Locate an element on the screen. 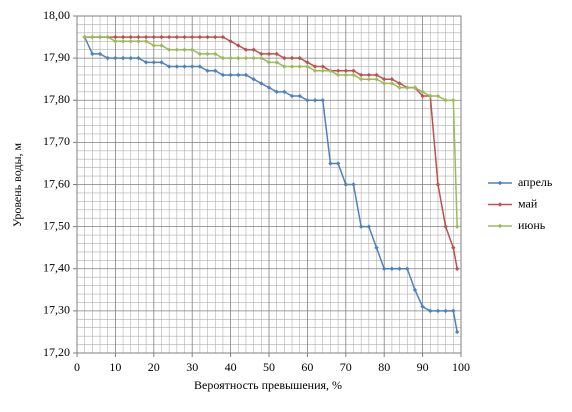 Image resolution: width=572 pixels, height=412 pixels. x-tick-label: 100 is located at coordinates (461, 367).